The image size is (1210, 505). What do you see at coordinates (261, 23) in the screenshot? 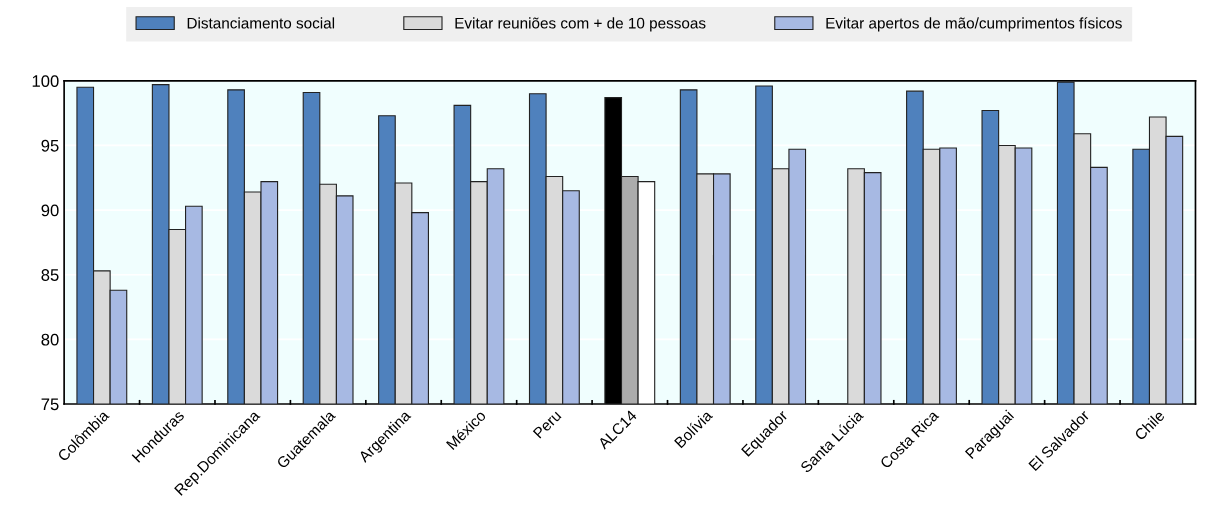
I see `legend-label: Distanciamento social` at bounding box center [261, 23].